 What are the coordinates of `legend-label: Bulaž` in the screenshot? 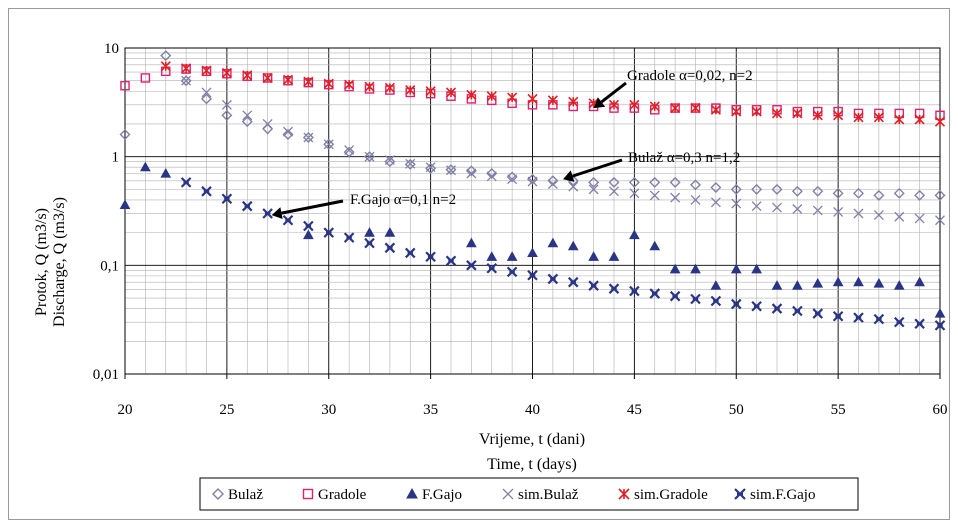 It's located at (245, 495).